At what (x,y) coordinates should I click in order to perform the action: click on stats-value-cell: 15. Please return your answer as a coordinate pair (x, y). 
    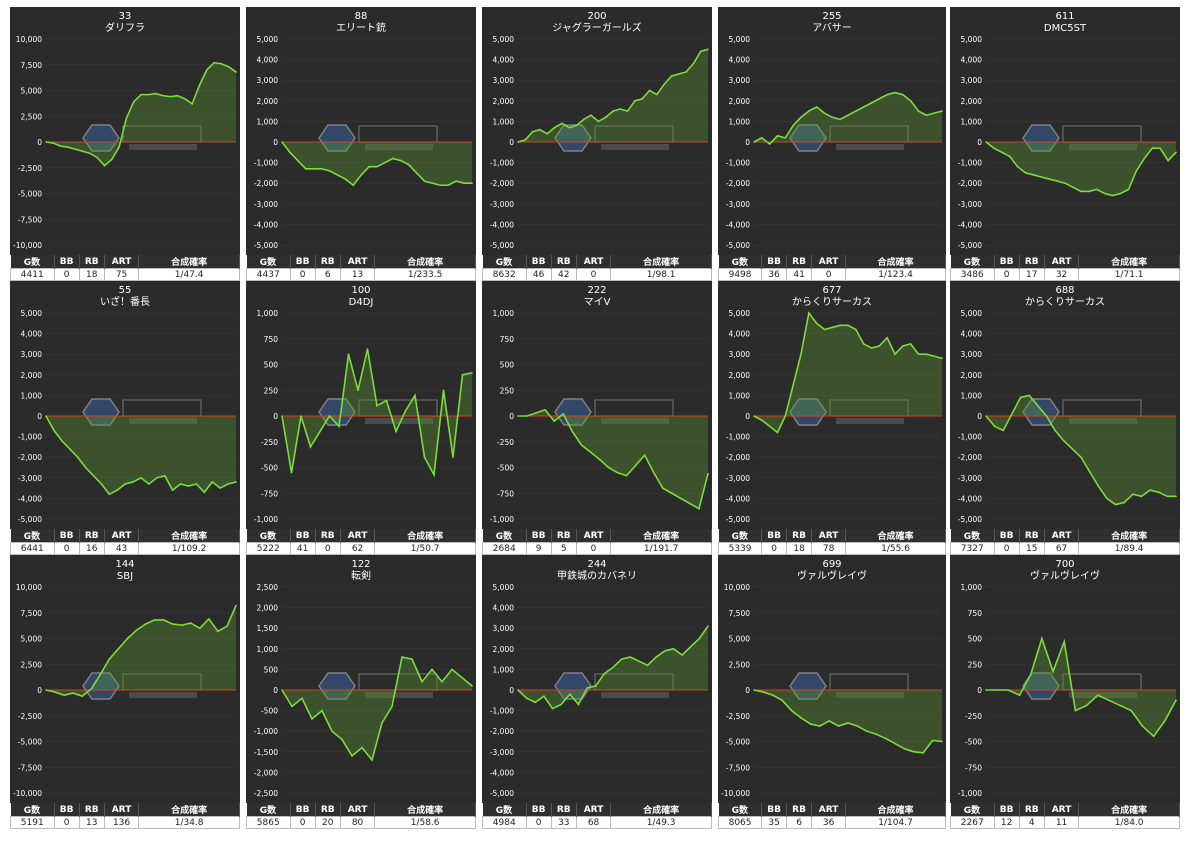
    Looking at the image, I should click on (1031, 548).